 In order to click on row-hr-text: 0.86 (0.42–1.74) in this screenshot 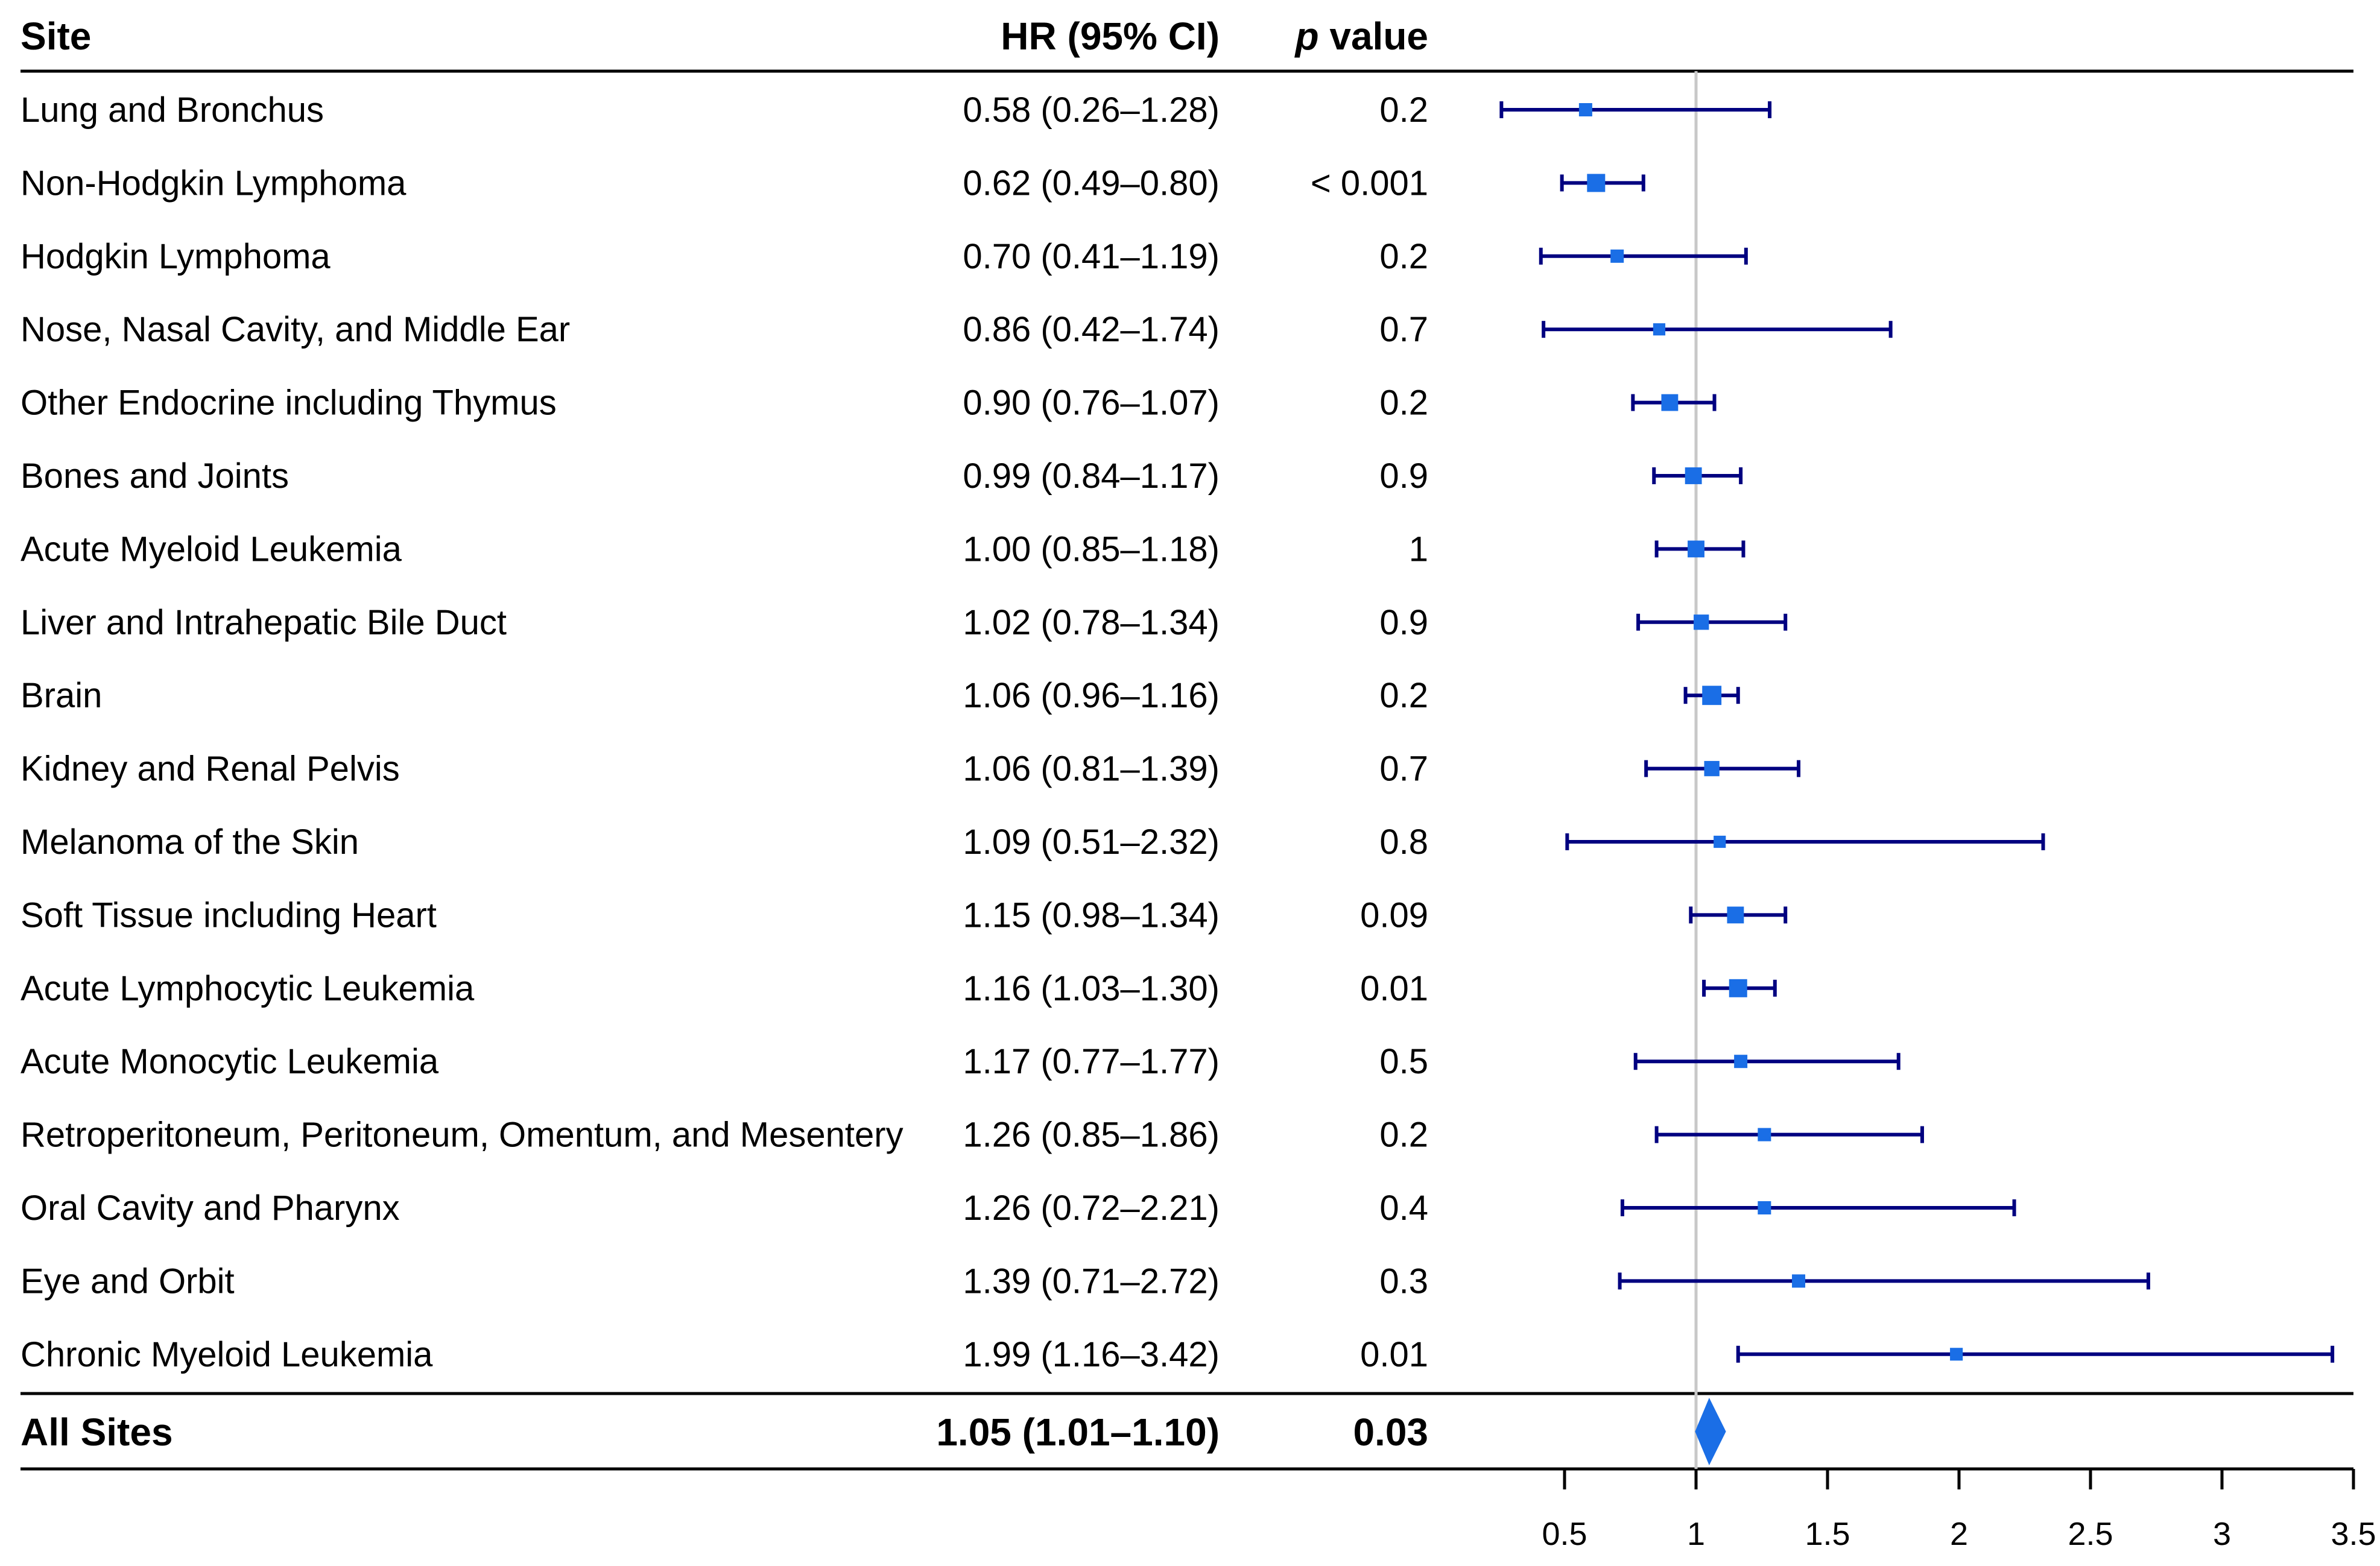, I will do `click(1091, 329)`.